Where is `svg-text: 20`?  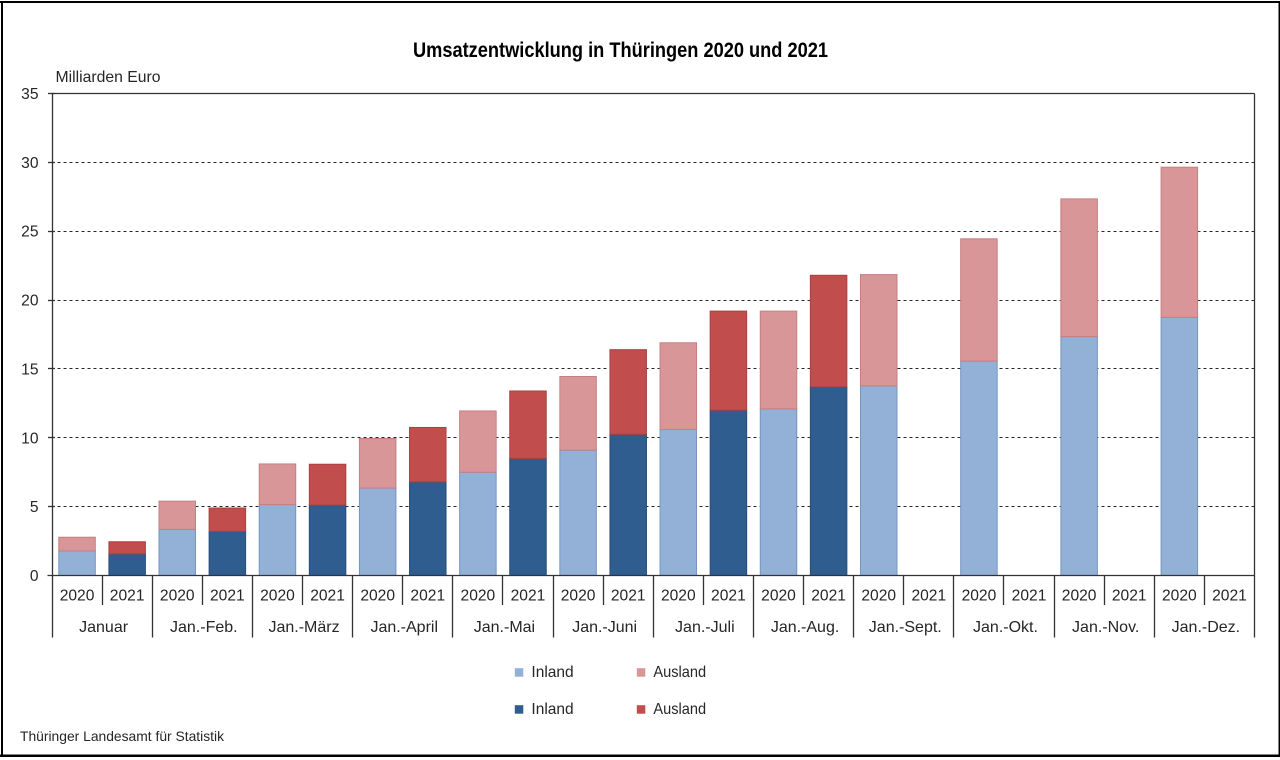
svg-text: 20 is located at coordinates (30, 301).